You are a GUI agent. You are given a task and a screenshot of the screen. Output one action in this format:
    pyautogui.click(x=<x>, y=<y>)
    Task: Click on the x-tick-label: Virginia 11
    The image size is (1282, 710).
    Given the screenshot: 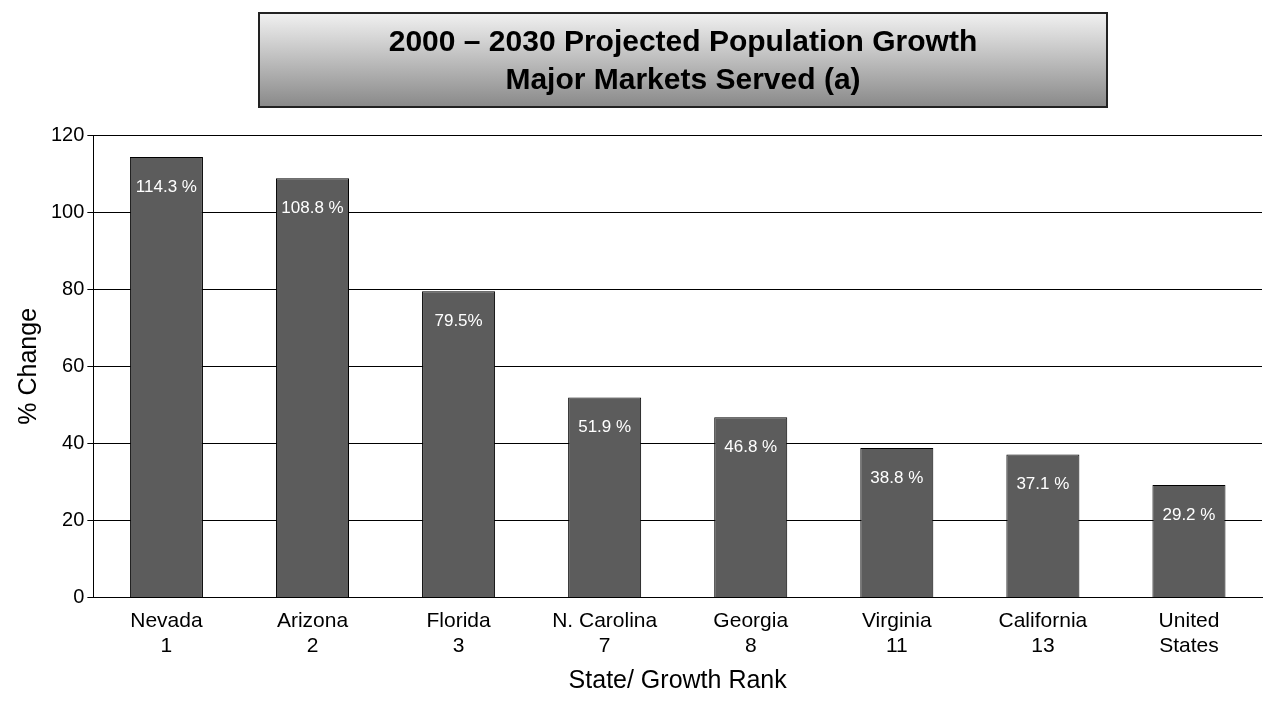 What is the action you would take?
    pyautogui.click(x=896, y=632)
    